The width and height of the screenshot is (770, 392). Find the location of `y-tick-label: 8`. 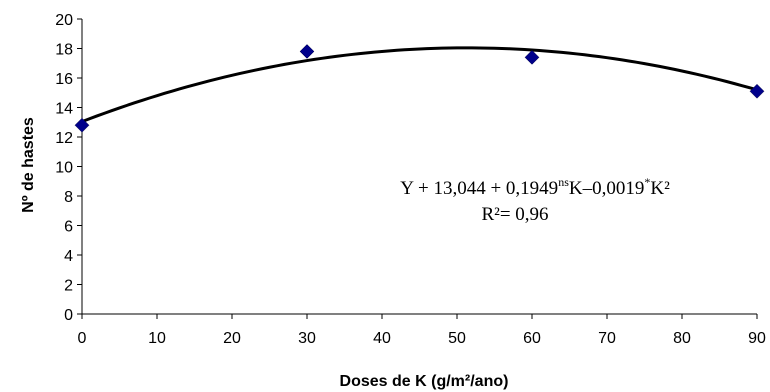

y-tick-label: 8 is located at coordinates (68, 197).